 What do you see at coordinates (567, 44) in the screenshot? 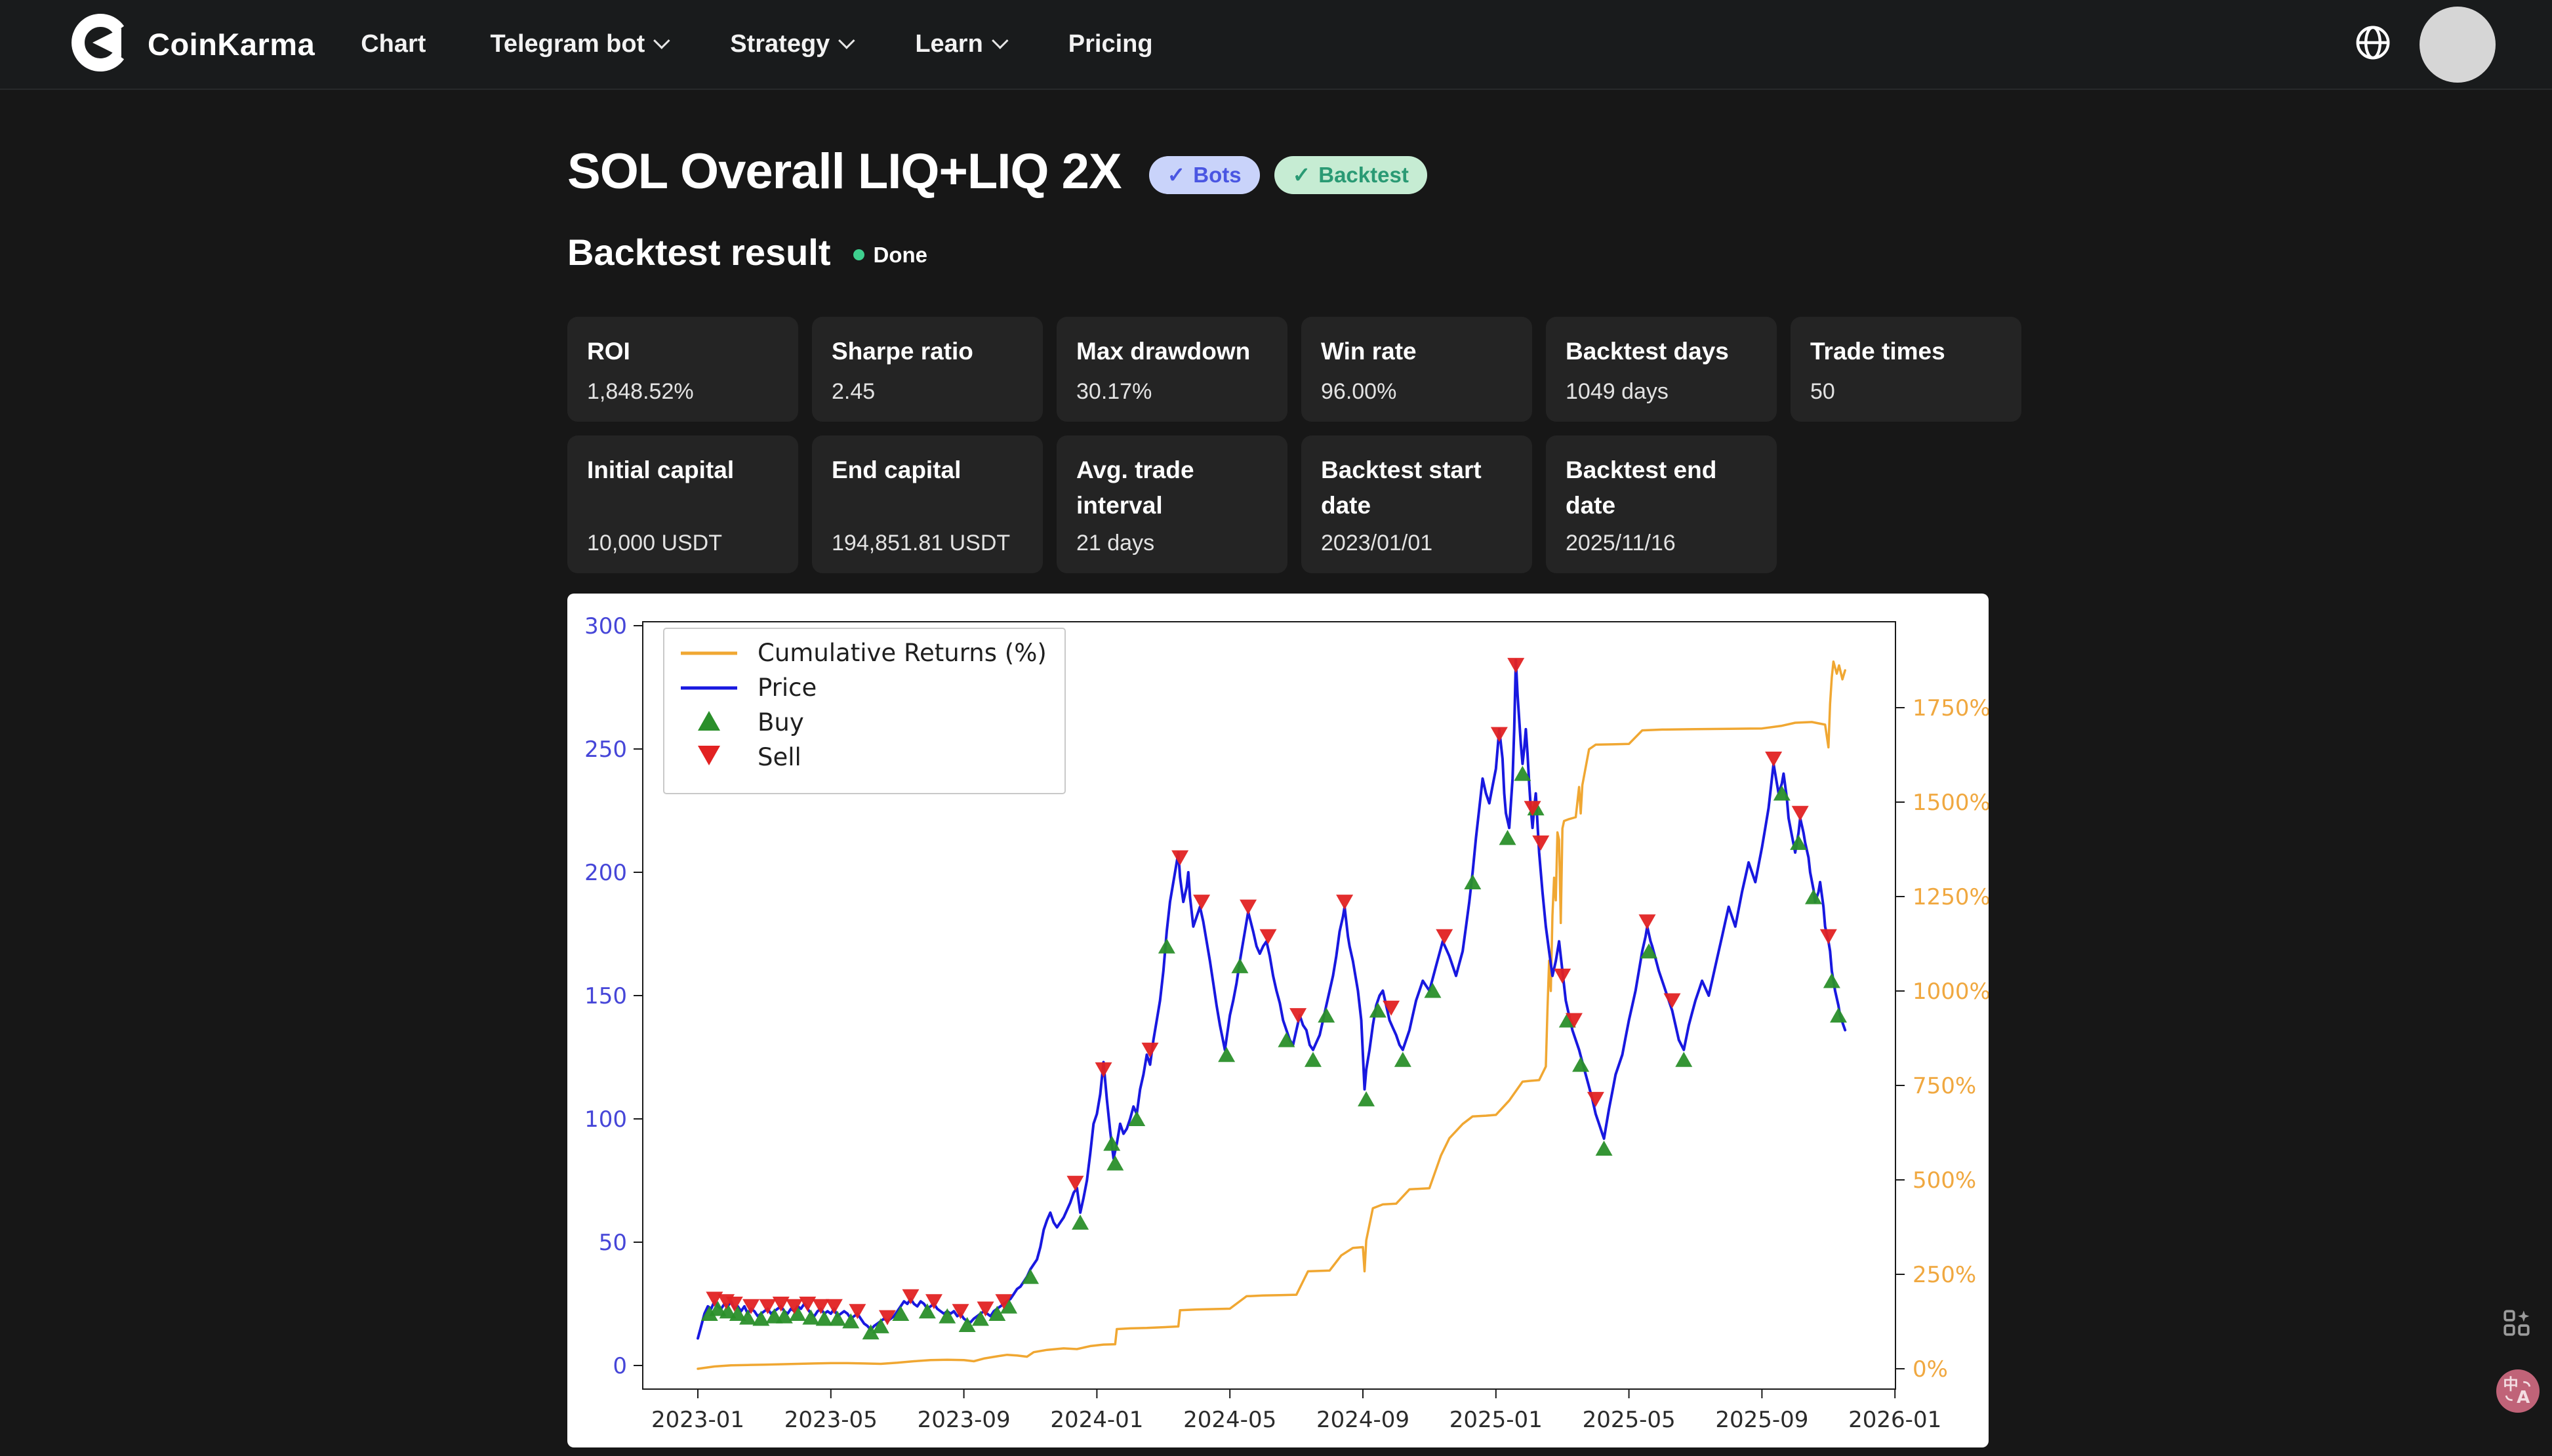
I see `nav-link-label: Telegram bot` at bounding box center [567, 44].